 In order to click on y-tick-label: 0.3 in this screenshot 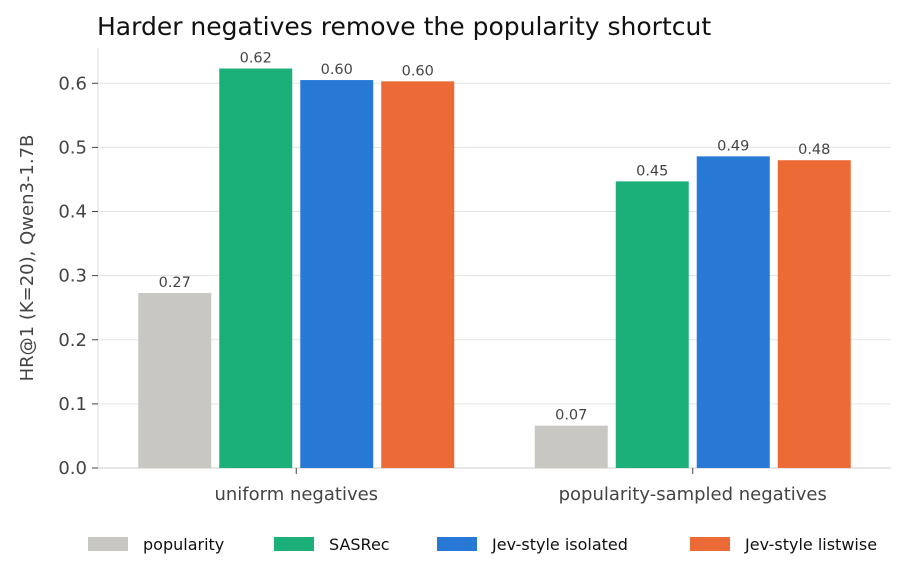, I will do `click(72, 276)`.